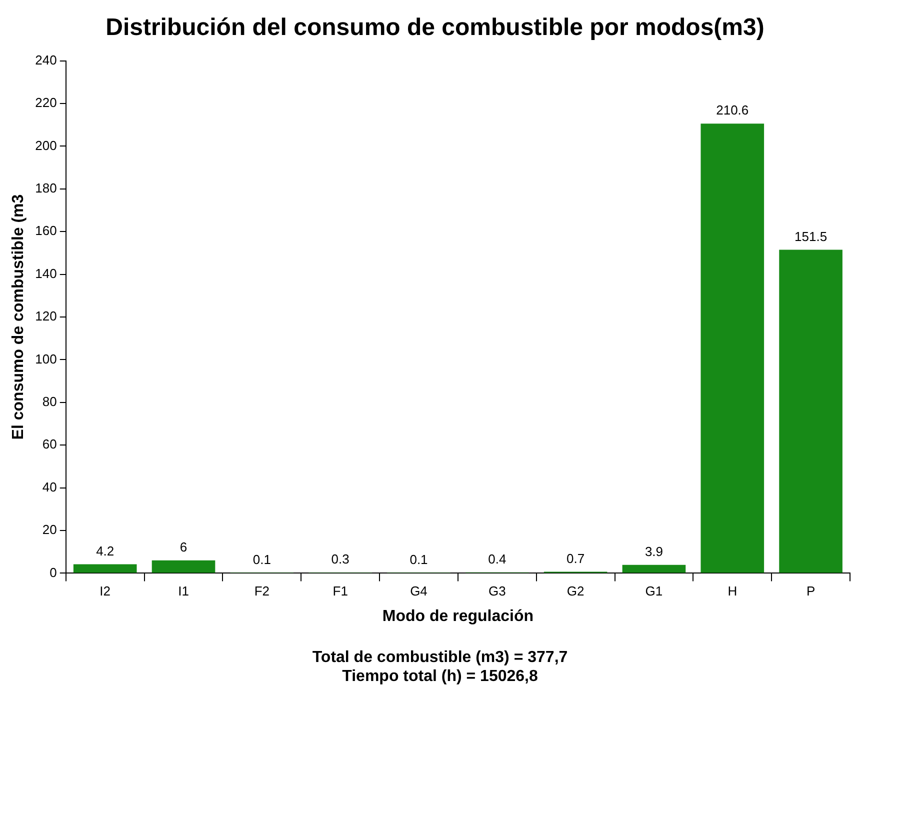 The width and height of the screenshot is (910, 826). I want to click on y-tick-label: 20, so click(49, 530).